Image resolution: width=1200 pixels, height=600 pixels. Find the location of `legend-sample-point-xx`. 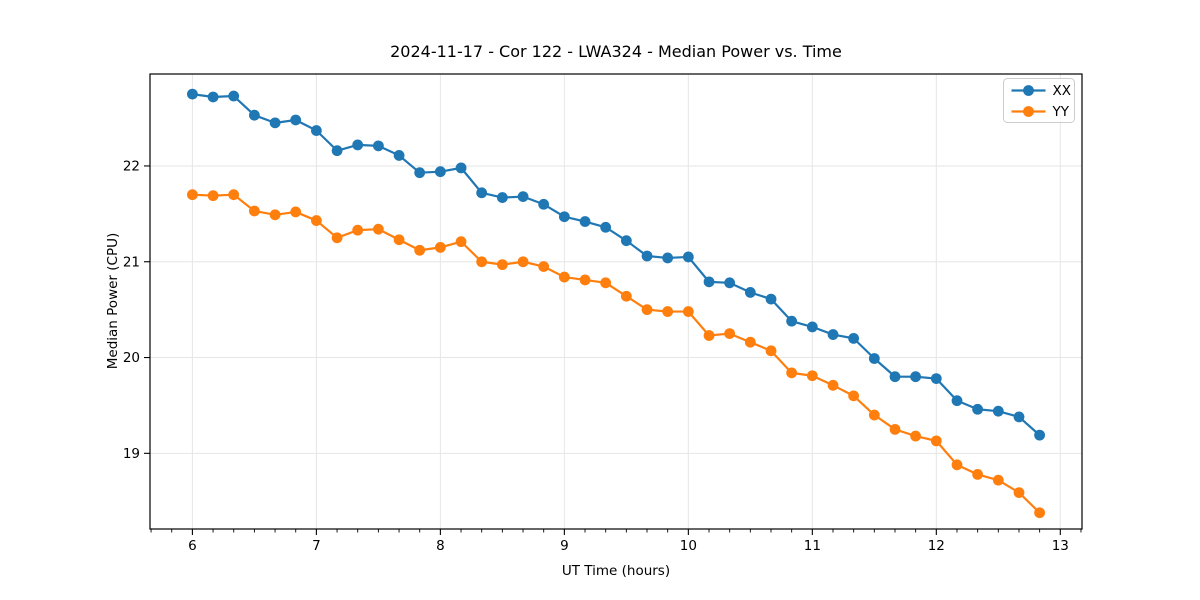

legend-sample-point-xx is located at coordinates (1028, 90).